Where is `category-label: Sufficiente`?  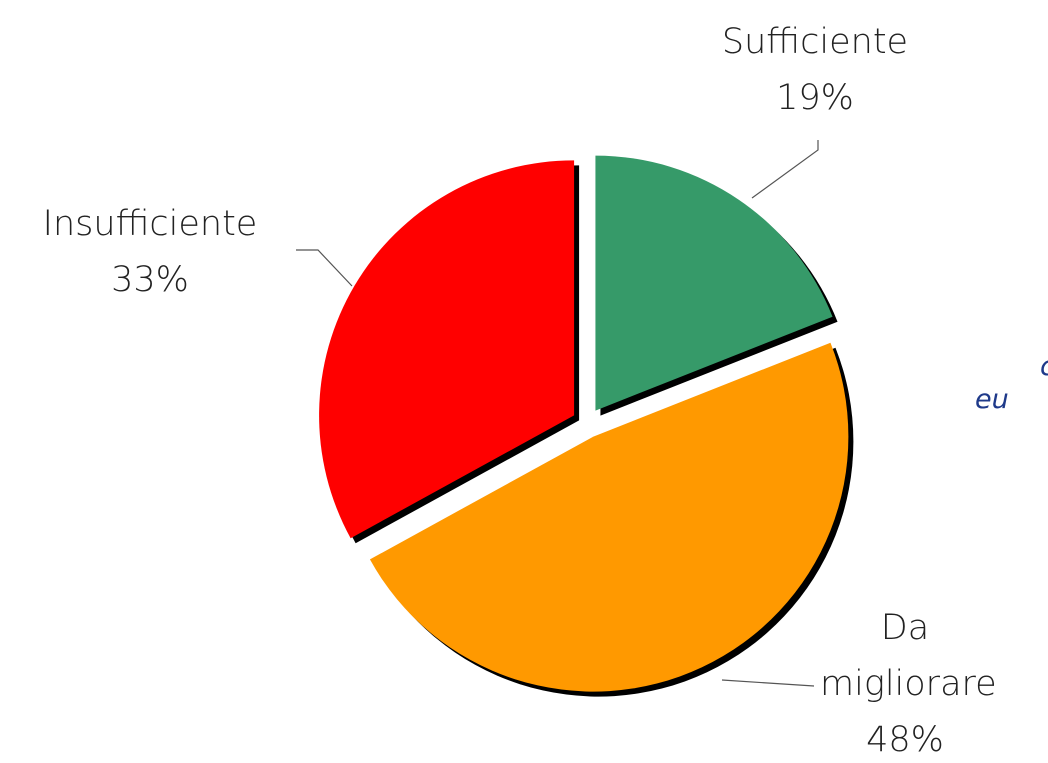
category-label: Sufficiente is located at coordinates (815, 42).